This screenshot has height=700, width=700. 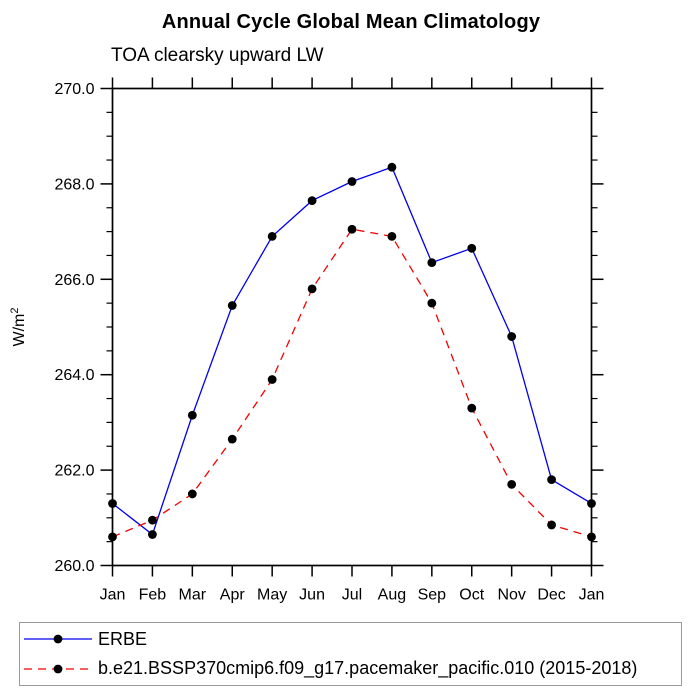 What do you see at coordinates (551, 595) in the screenshot?
I see `x-tick-label: Dec` at bounding box center [551, 595].